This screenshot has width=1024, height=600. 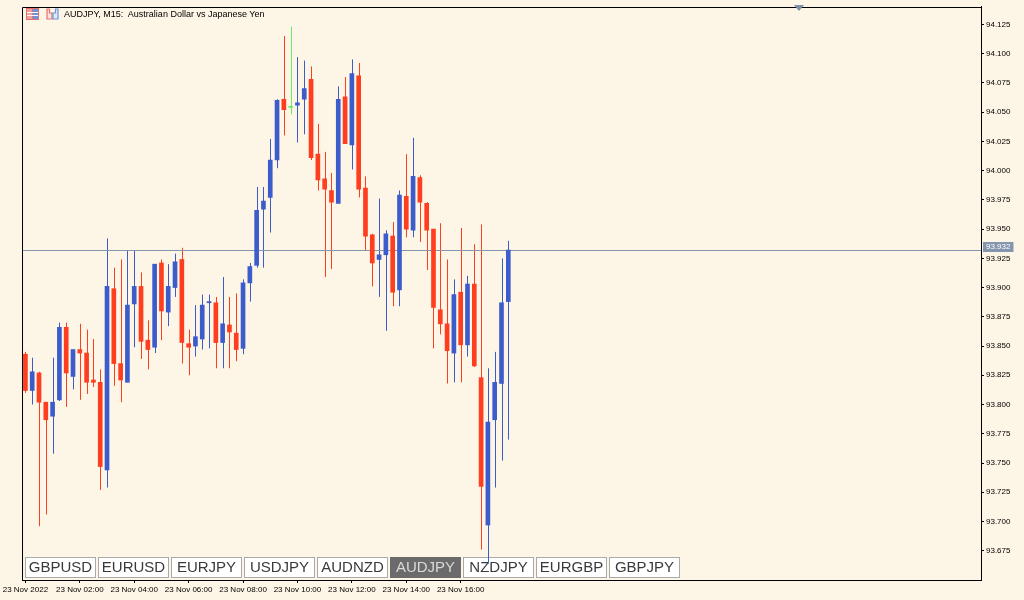 What do you see at coordinates (571, 567) in the screenshot?
I see `tab: EURGBP` at bounding box center [571, 567].